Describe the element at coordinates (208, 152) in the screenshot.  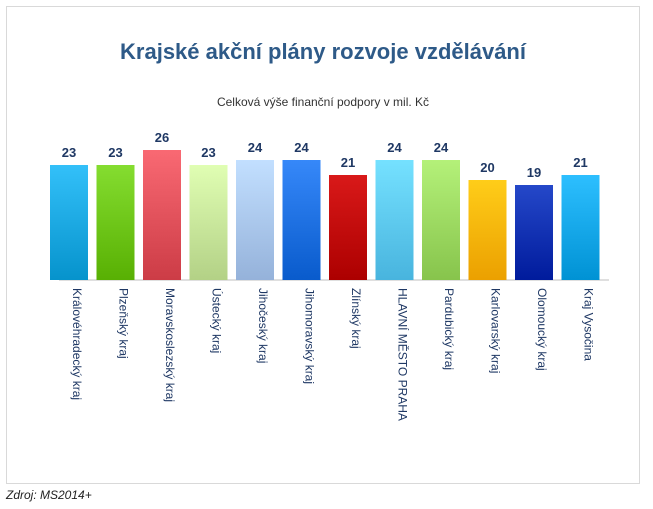
I see `value-label-4: 23` at that location.